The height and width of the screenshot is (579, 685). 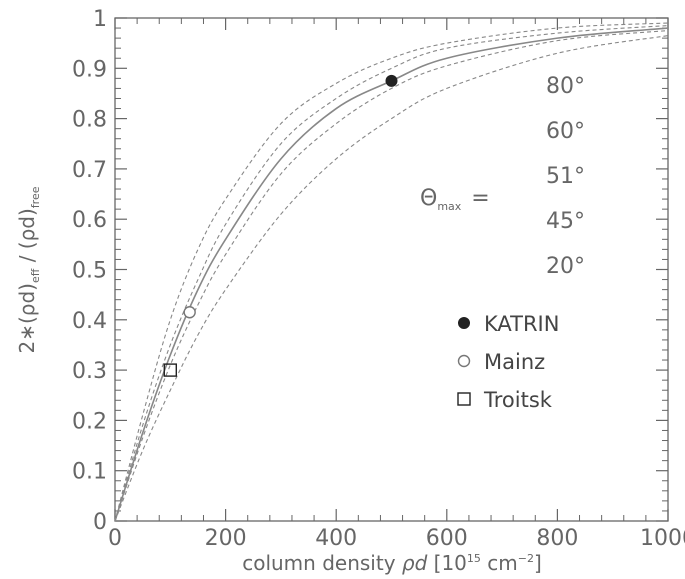 What do you see at coordinates (89, 421) in the screenshot?
I see `y-tick-label: 0.2` at bounding box center [89, 421].